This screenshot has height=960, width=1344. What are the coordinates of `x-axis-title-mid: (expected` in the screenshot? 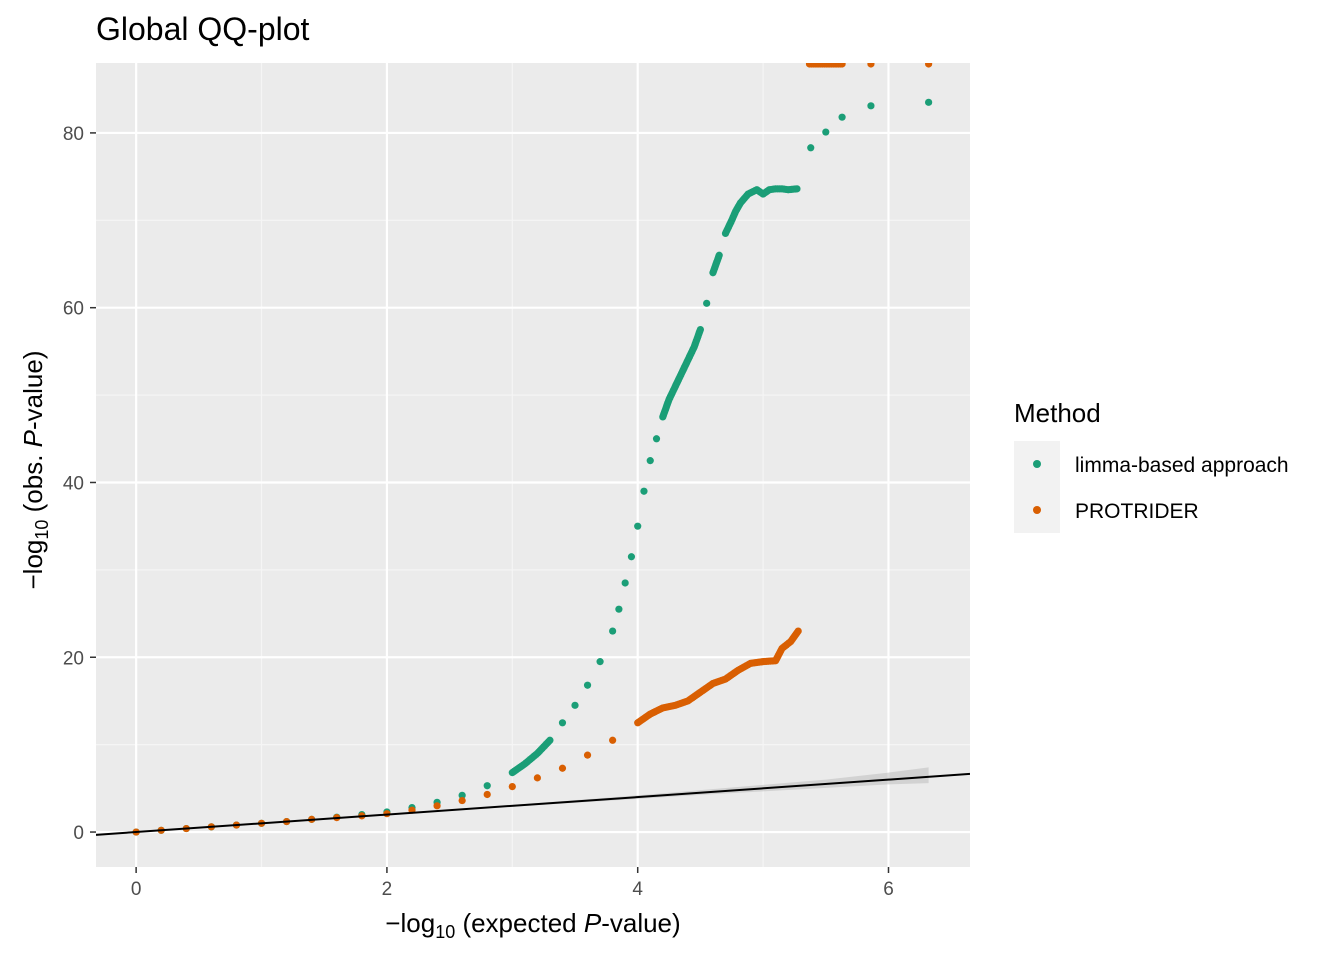 It's located at (519, 923).